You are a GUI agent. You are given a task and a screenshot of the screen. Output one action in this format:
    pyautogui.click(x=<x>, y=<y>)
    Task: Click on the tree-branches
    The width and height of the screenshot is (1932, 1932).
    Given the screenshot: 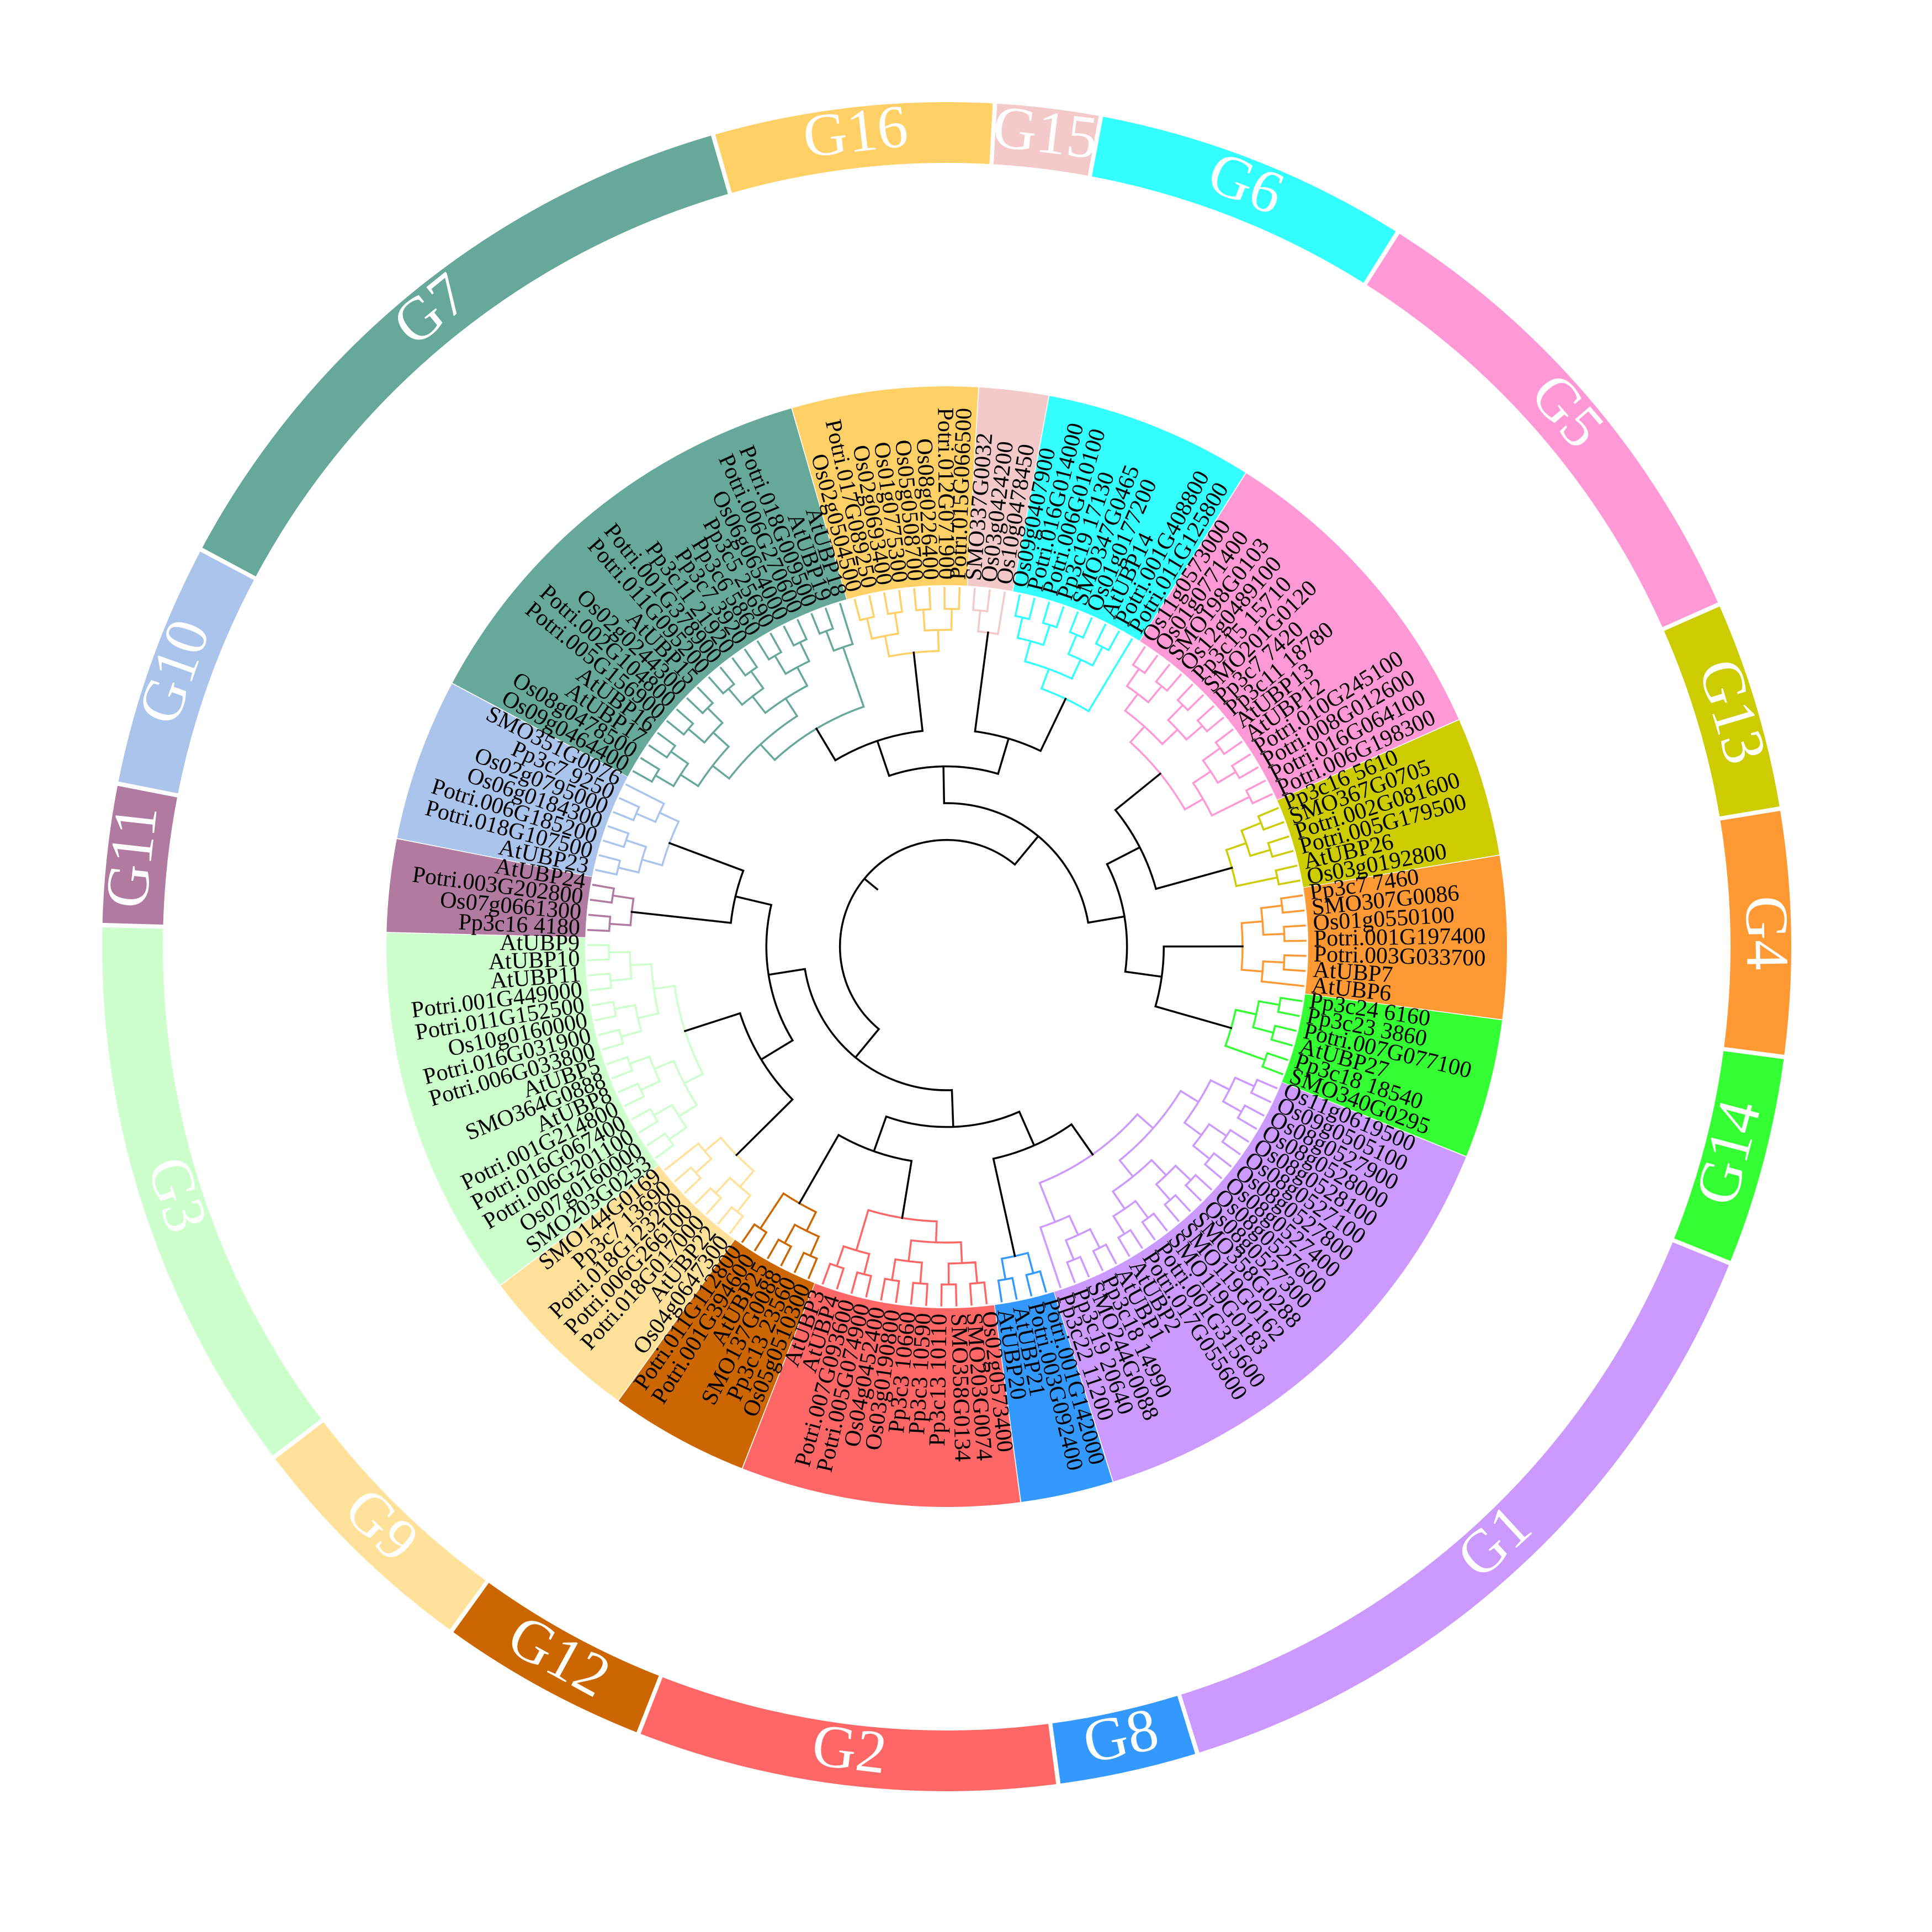 What is the action you would take?
    pyautogui.click(x=947, y=947)
    